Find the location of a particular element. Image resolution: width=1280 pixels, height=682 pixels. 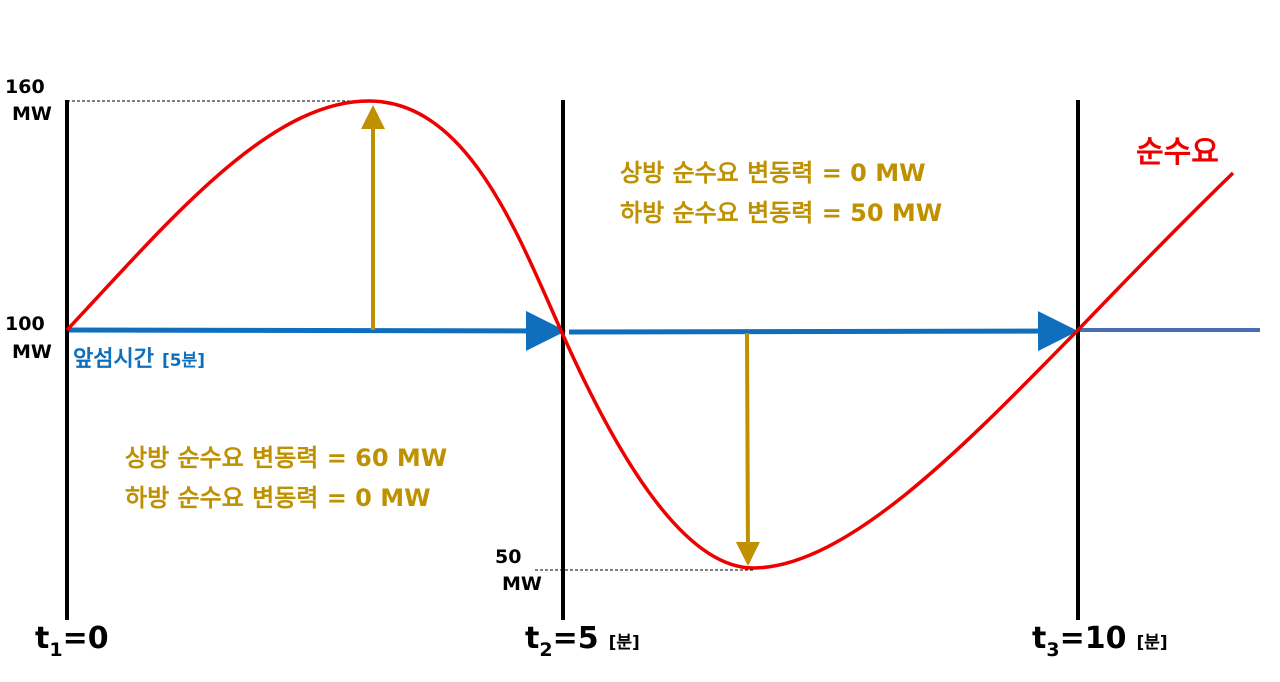

level-label: 50 MW is located at coordinates (518, 570).